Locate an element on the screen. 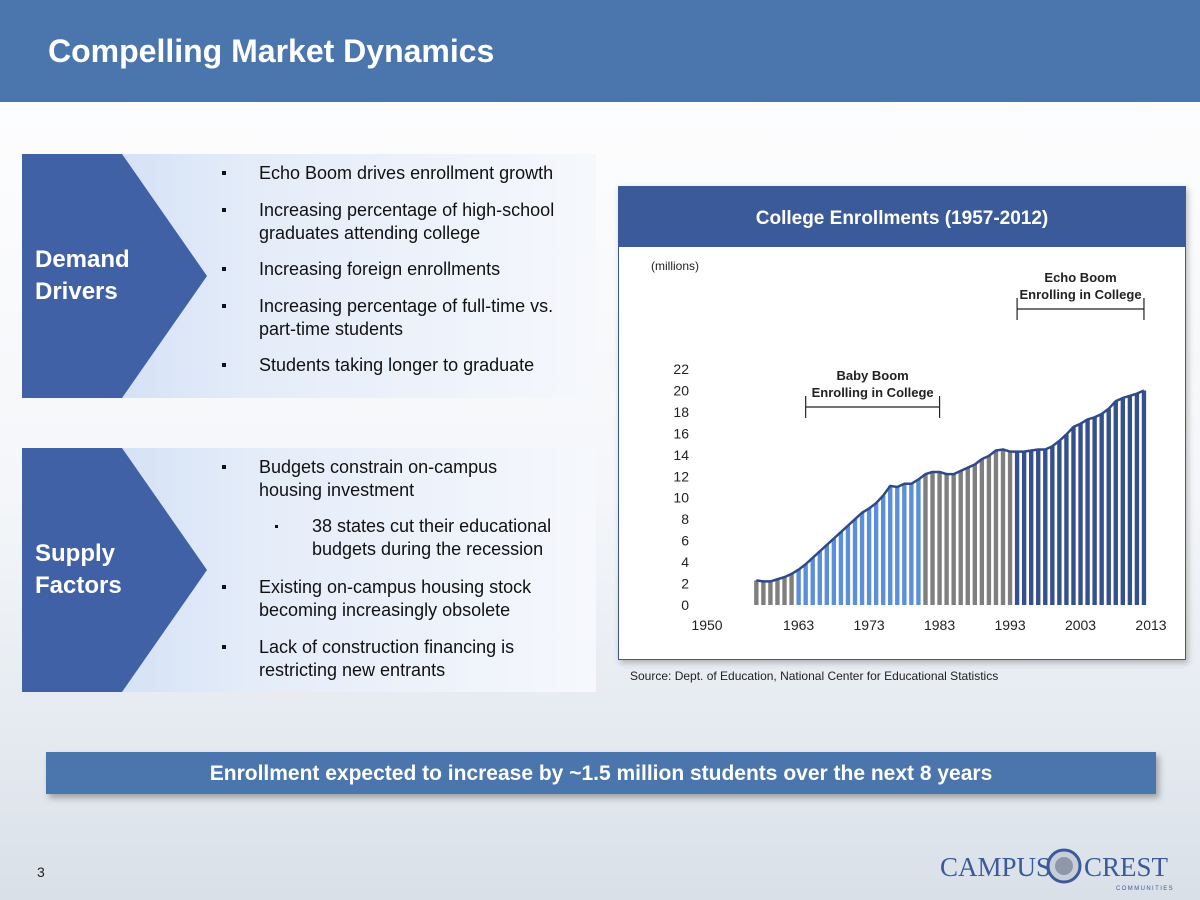 This screenshot has height=900, width=1200. logo-word-1: CAMPUS is located at coordinates (995, 867).